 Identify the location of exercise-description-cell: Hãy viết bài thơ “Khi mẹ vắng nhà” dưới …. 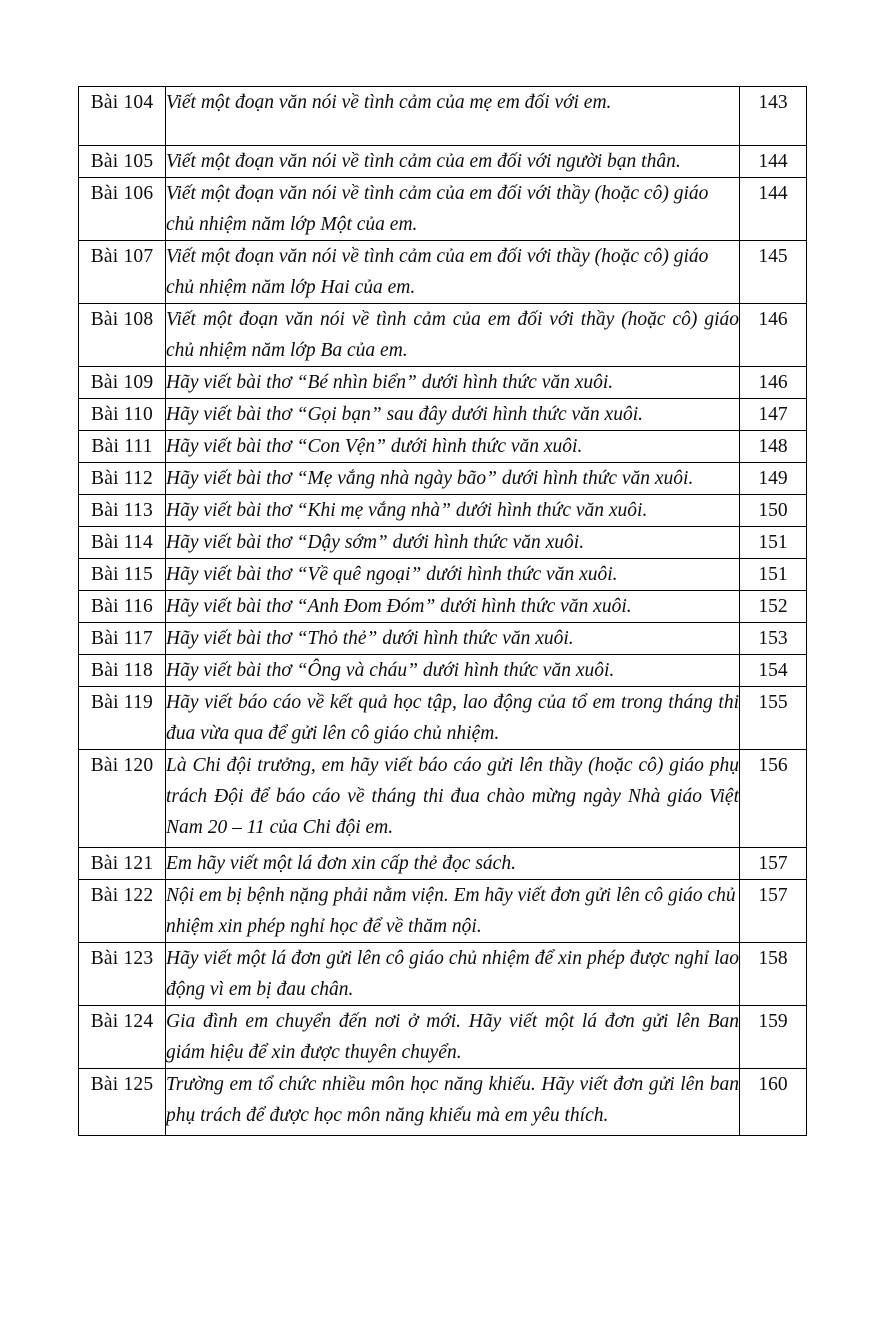
(452, 510).